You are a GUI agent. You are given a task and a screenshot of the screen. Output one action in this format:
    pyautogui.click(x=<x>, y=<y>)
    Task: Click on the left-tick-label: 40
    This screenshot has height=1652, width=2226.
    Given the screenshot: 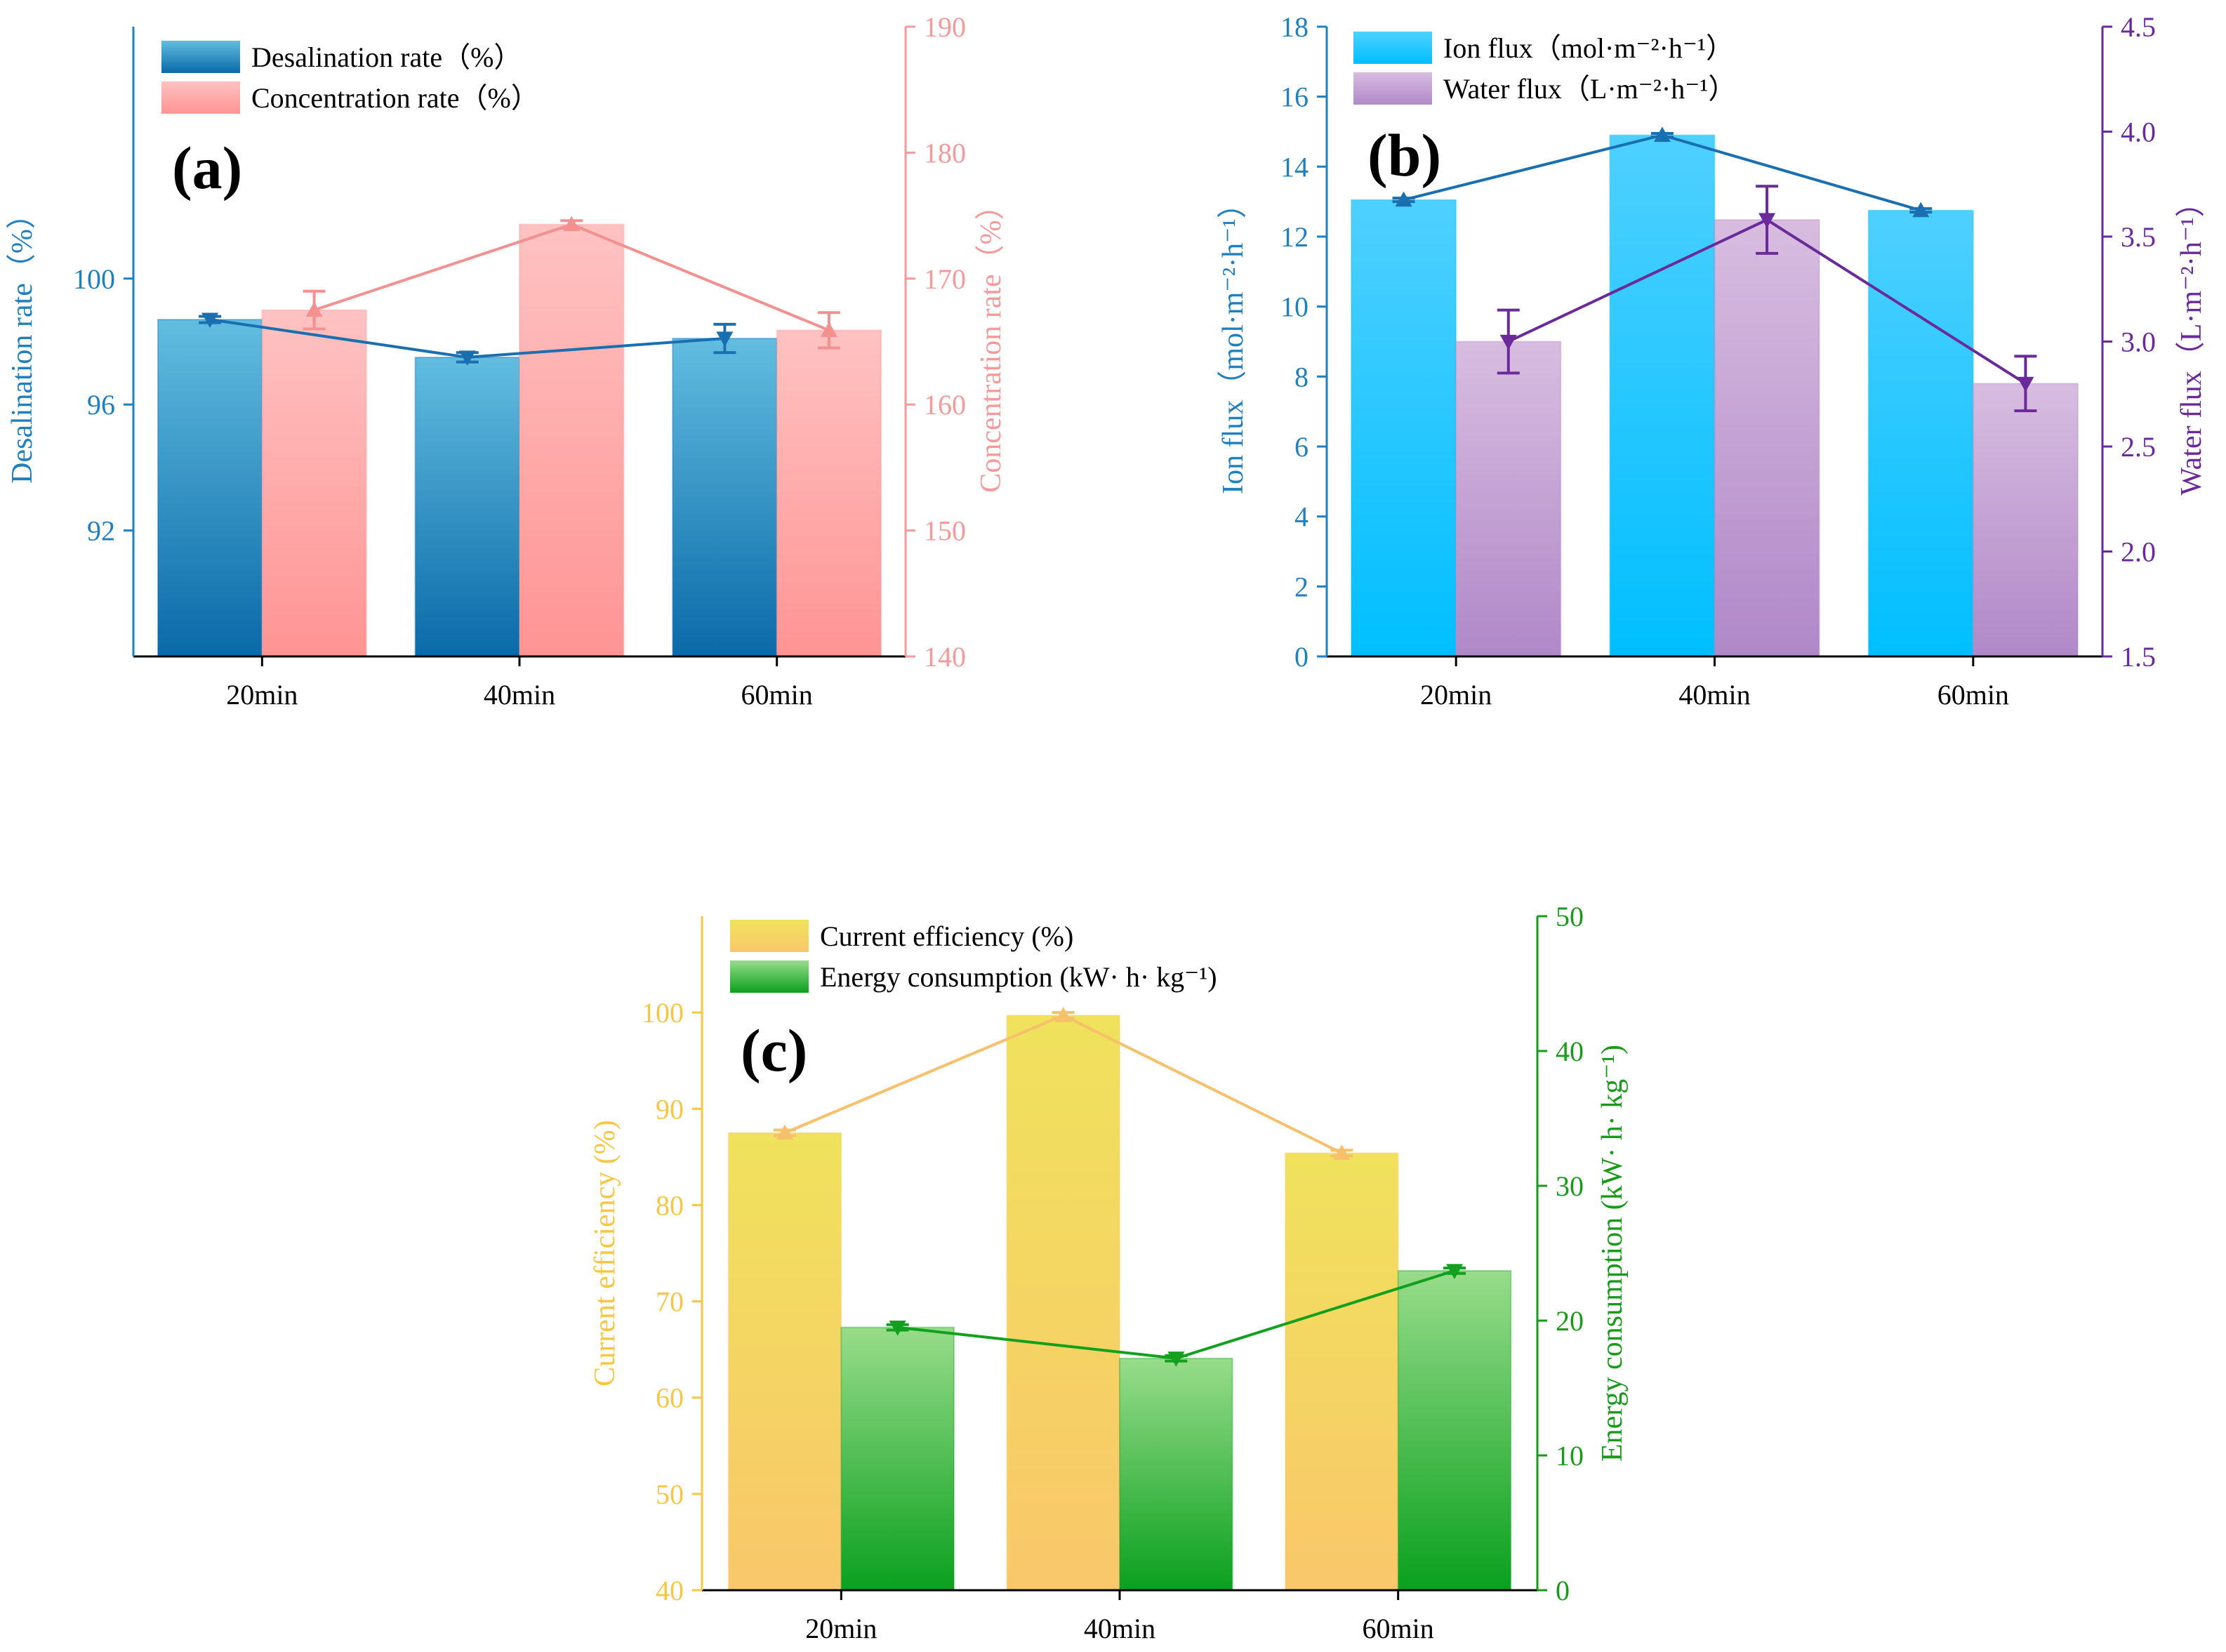 What is the action you would take?
    pyautogui.click(x=670, y=1590)
    